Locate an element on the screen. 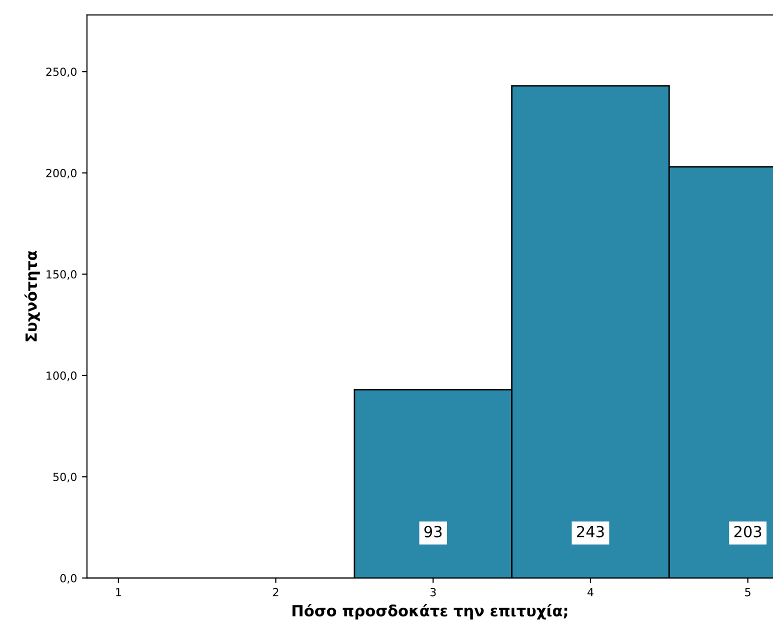 Image resolution: width=773 pixels, height=637 pixels. x-tick-label: 1 is located at coordinates (118, 592).